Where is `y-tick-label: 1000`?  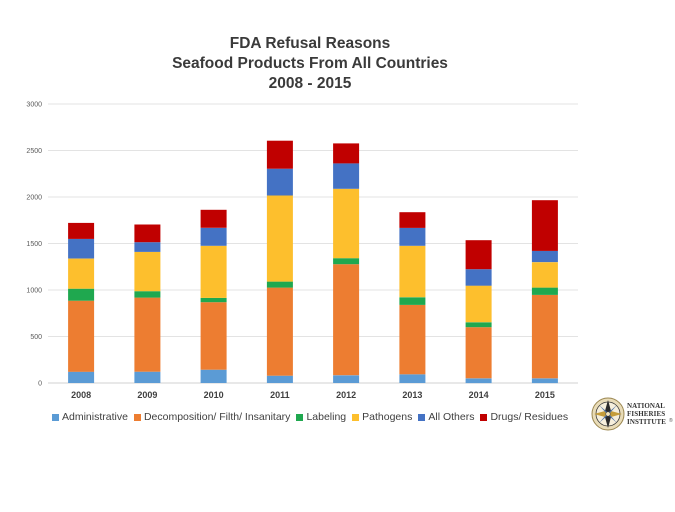
y-tick-label: 1000 is located at coordinates (34, 291).